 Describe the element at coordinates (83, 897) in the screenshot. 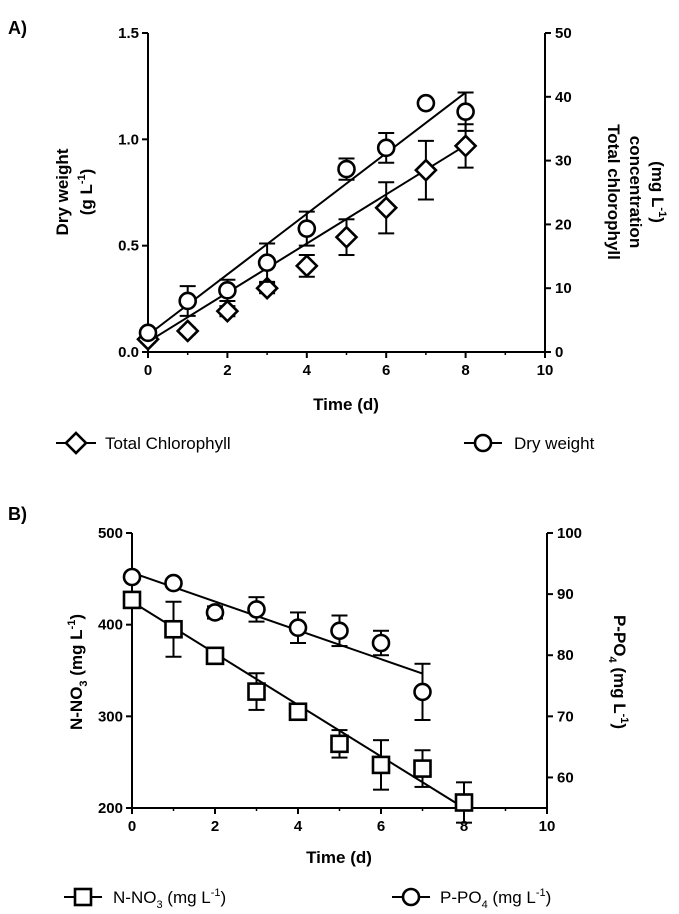

I see `legend-square-icon` at that location.